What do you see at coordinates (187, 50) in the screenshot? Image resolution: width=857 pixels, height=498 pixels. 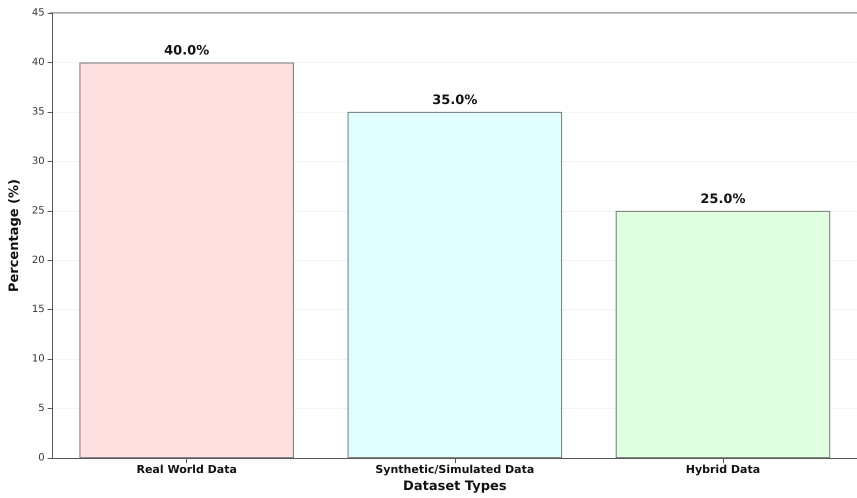 I see `data-label: 40.0%` at bounding box center [187, 50].